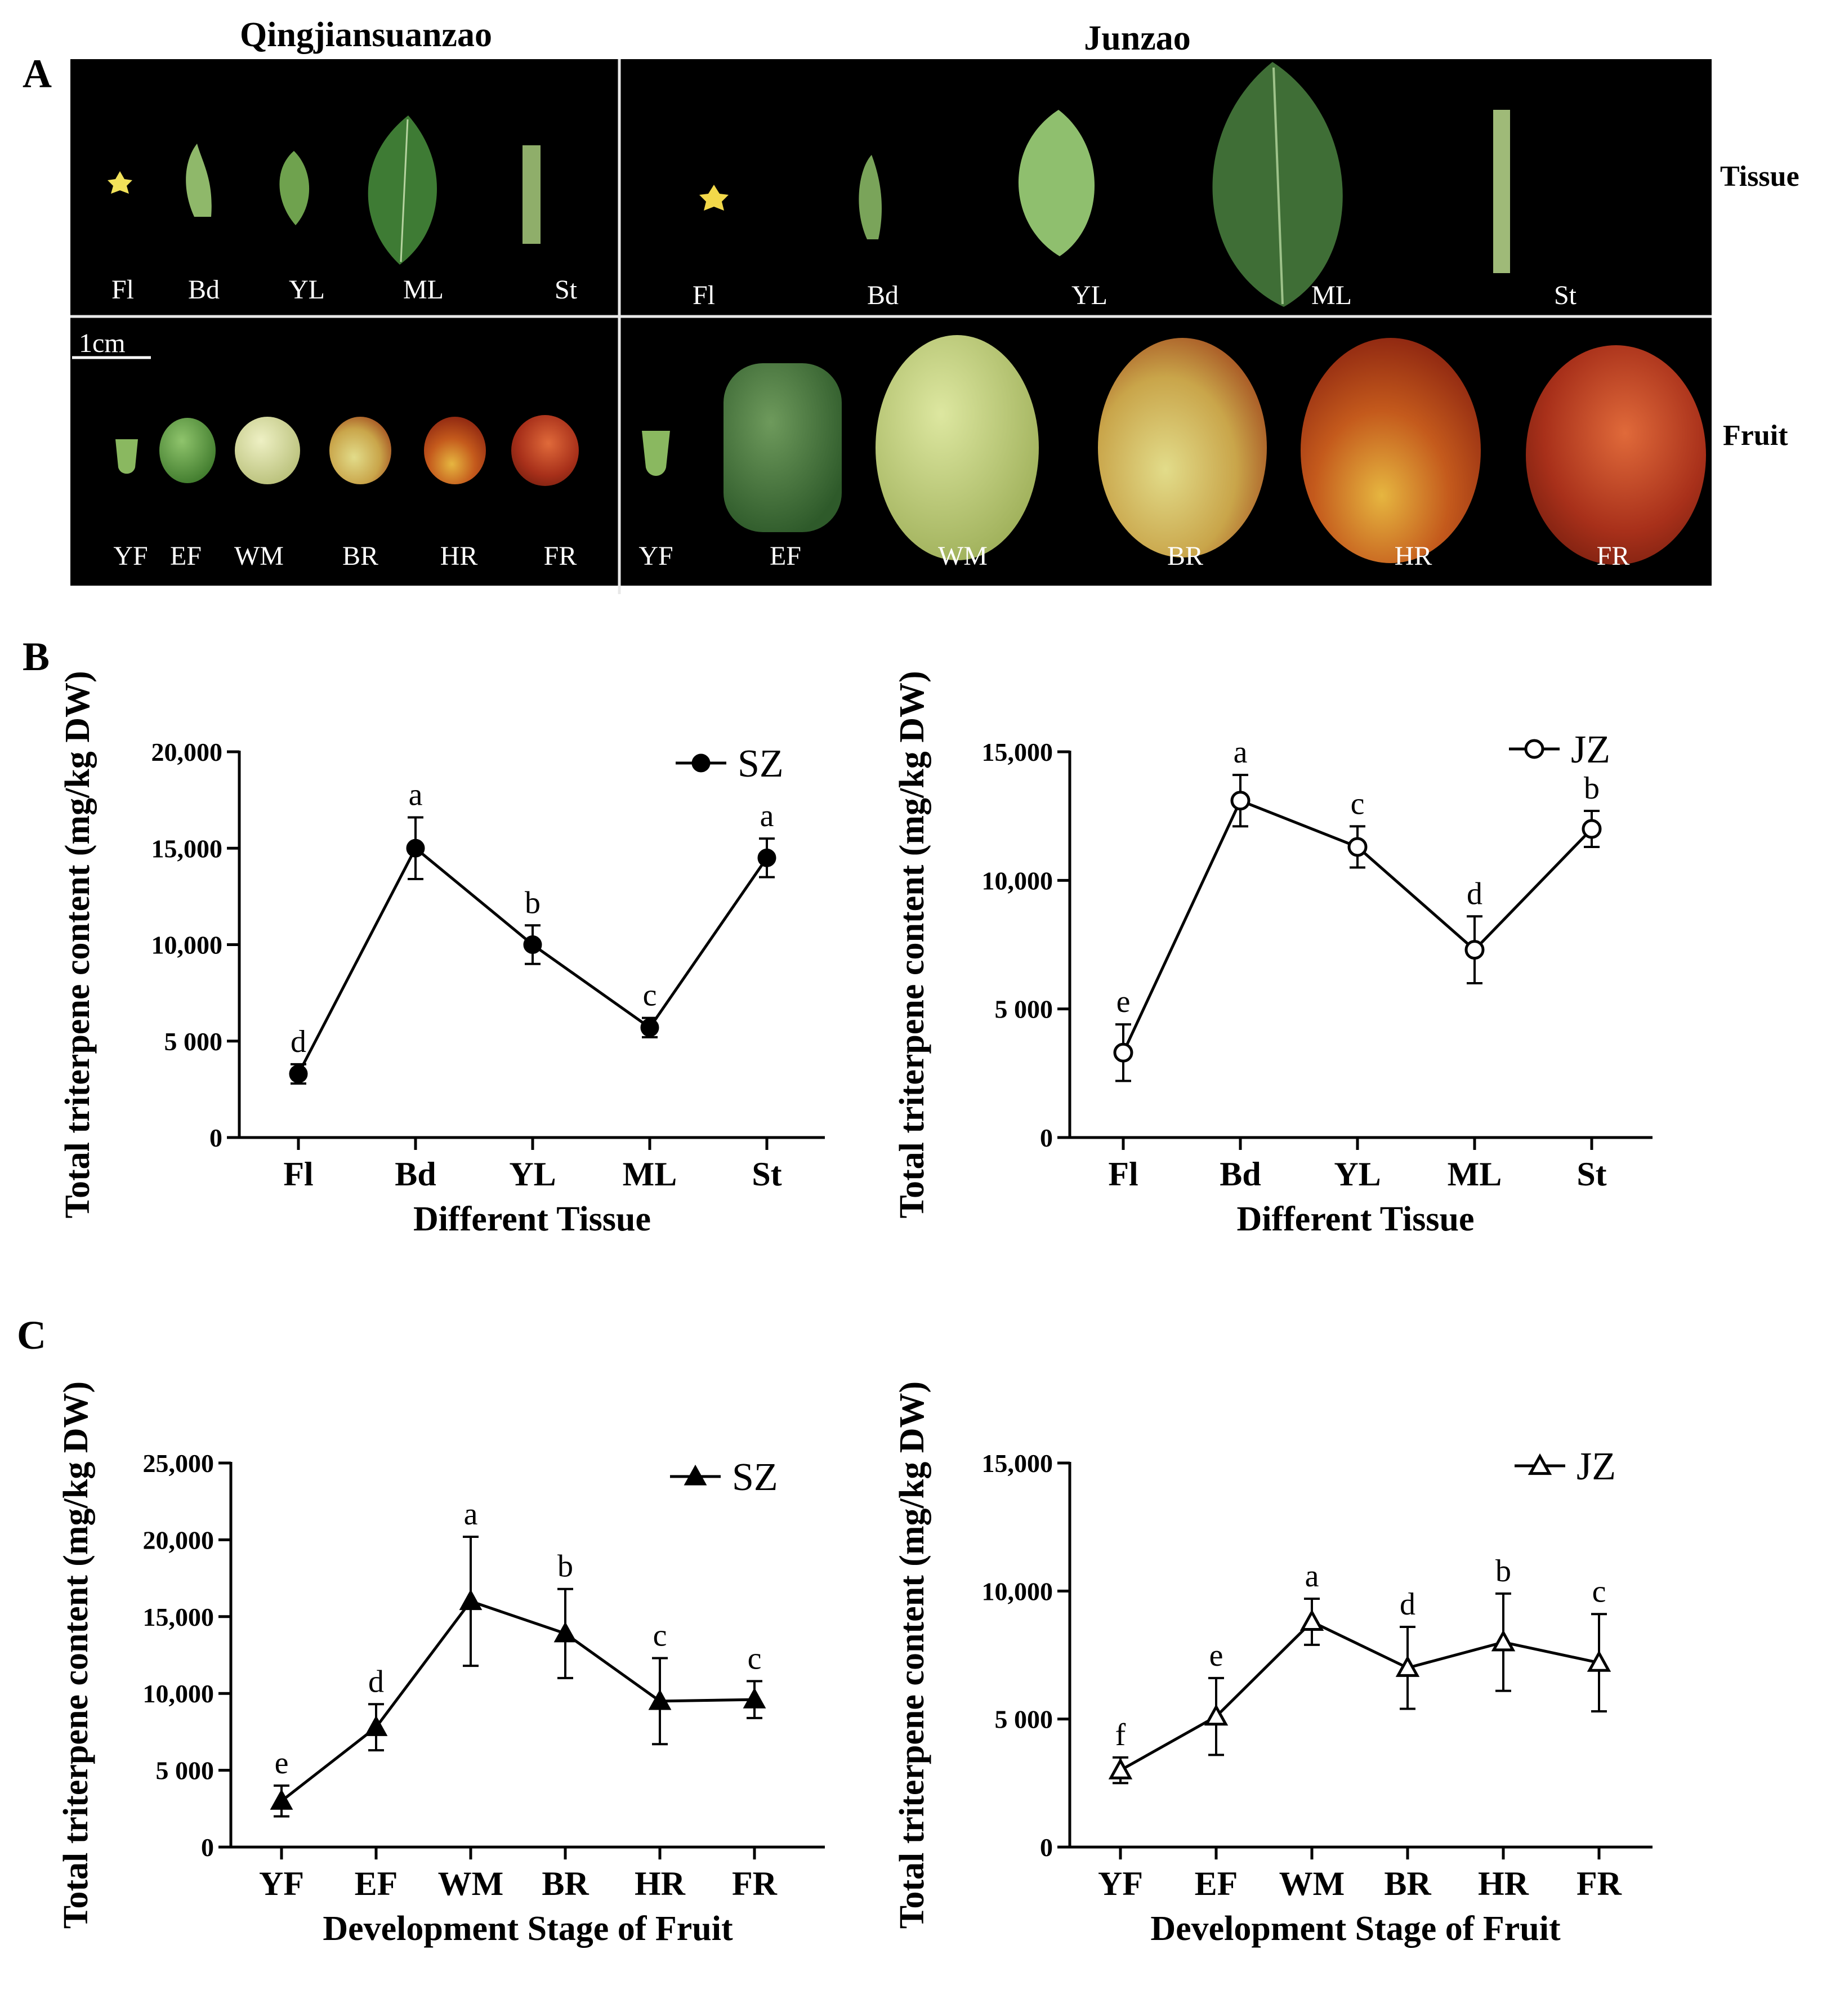 Image resolution: width=1840 pixels, height=2016 pixels. What do you see at coordinates (204, 290) in the screenshot?
I see `tissue-label-left-1: Bd` at bounding box center [204, 290].